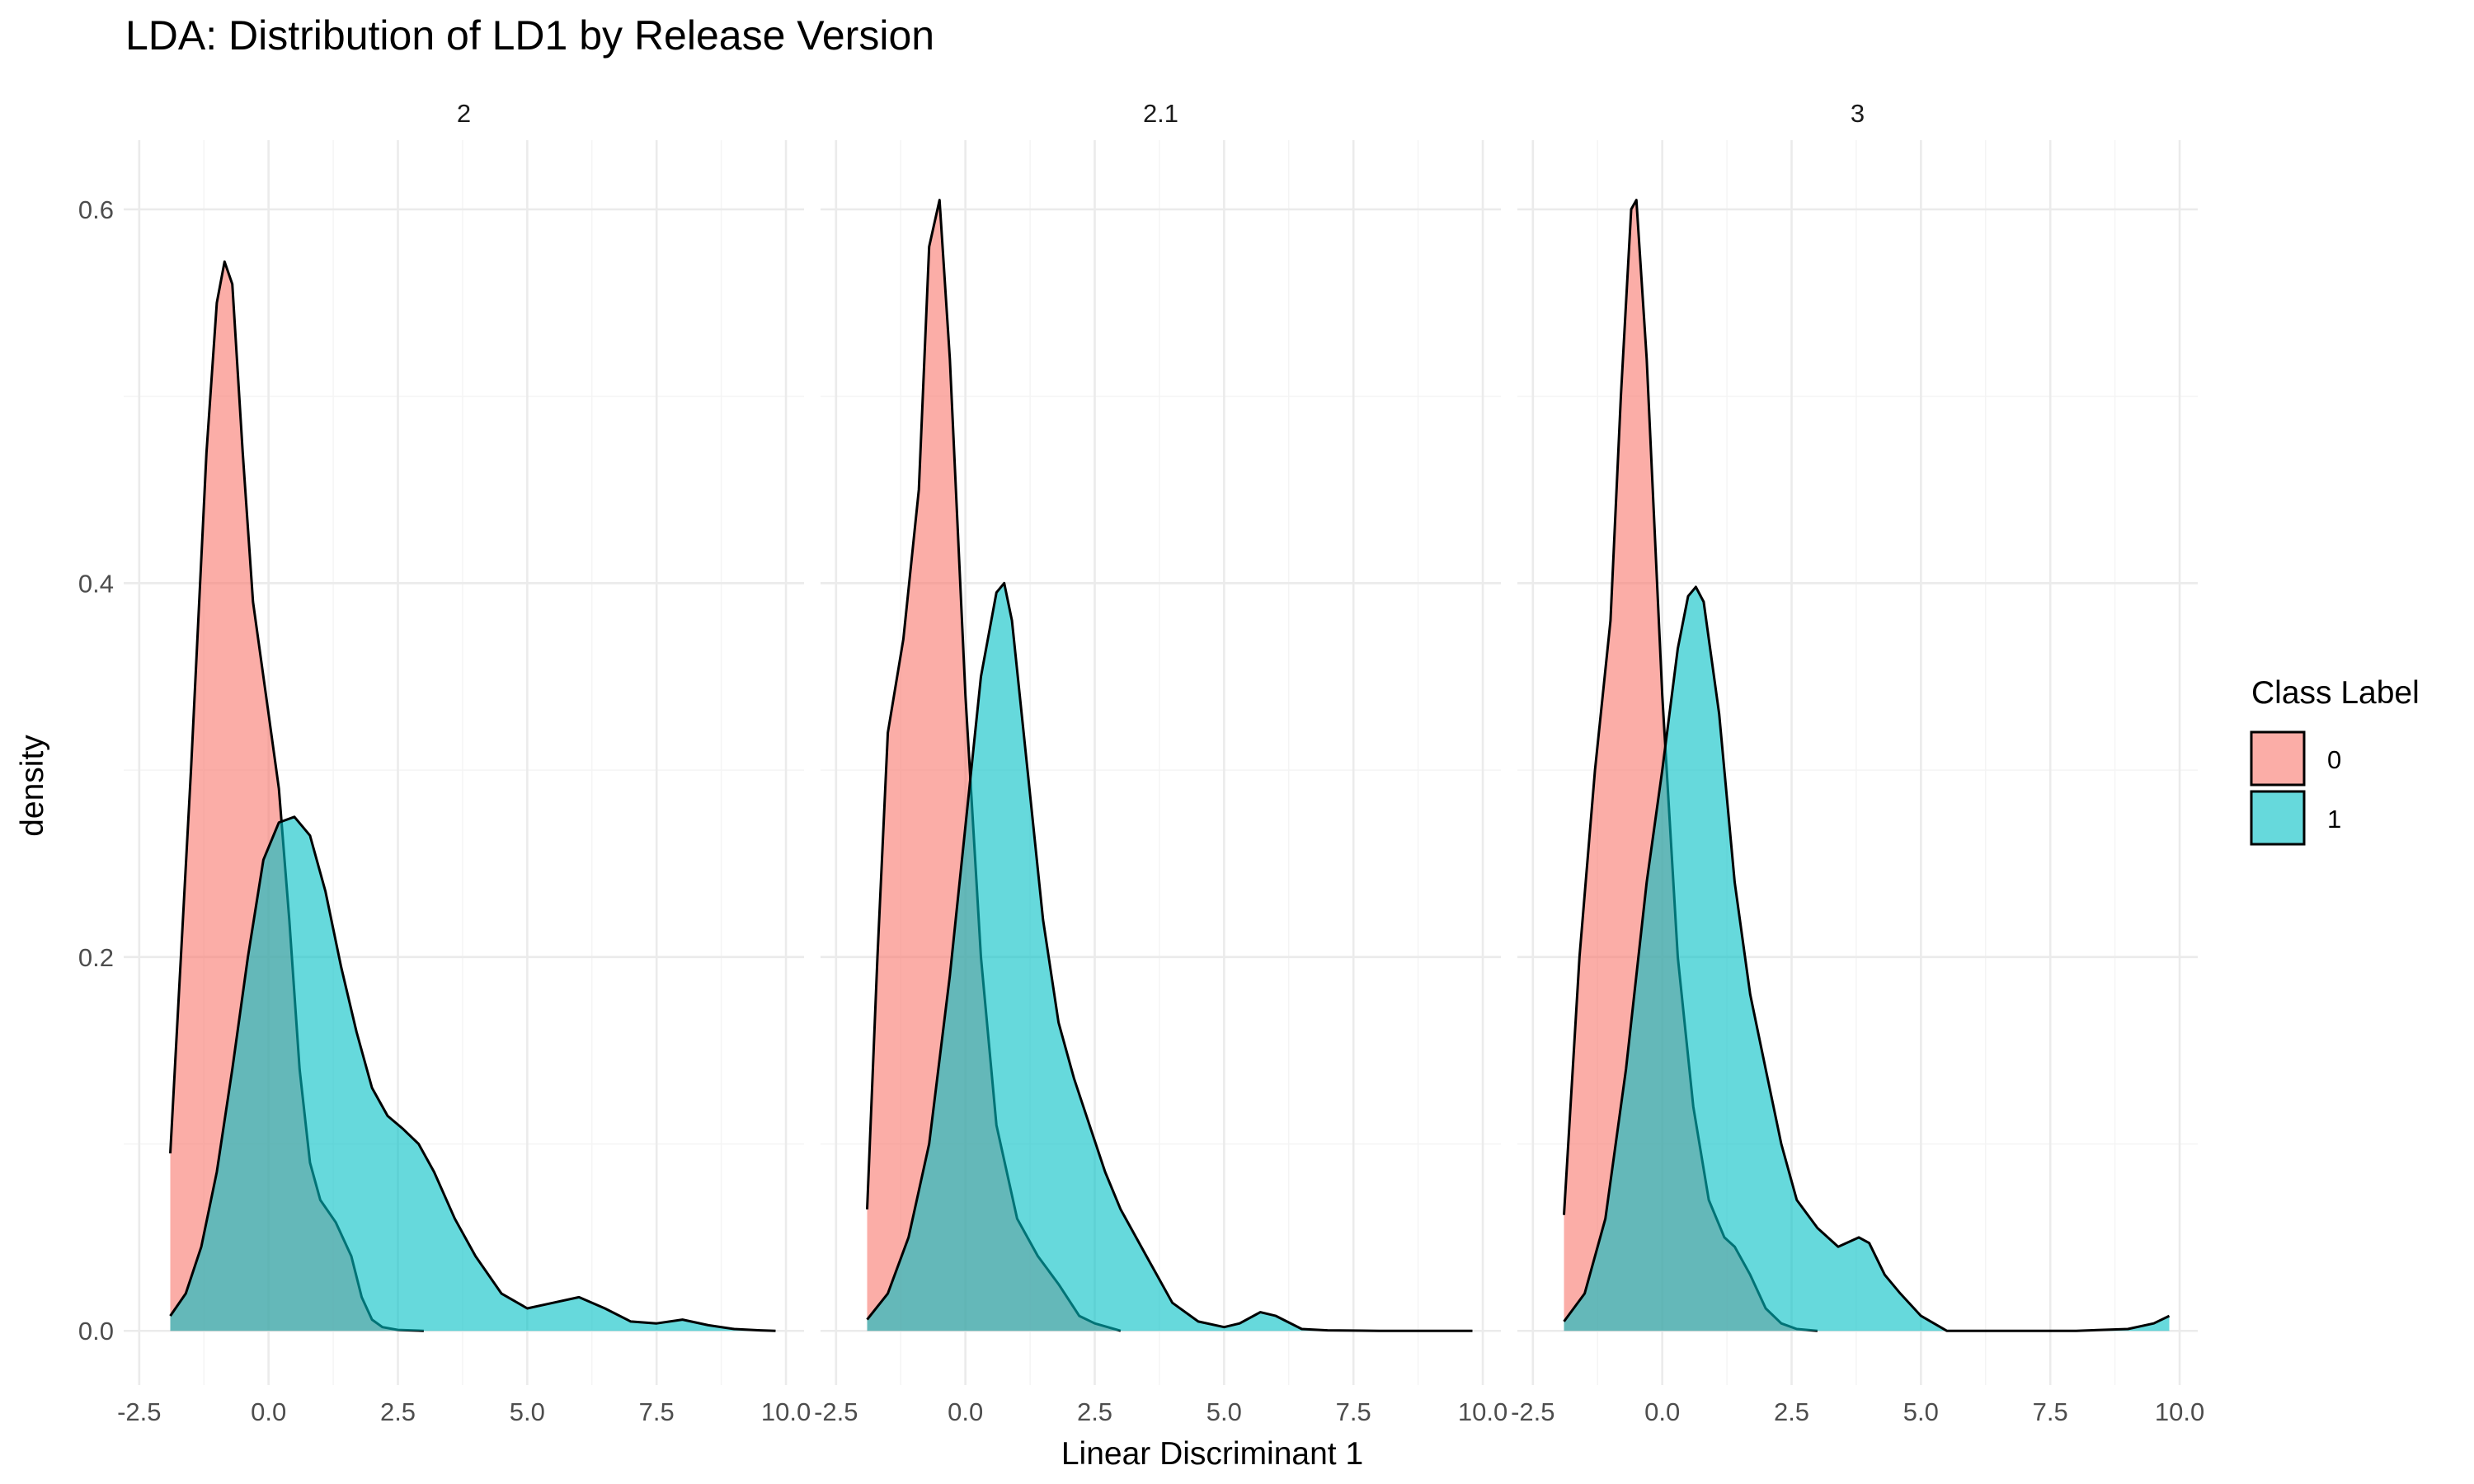 The width and height of the screenshot is (2474, 1484). What do you see at coordinates (2334, 819) in the screenshot?
I see `legend-label-1: 1` at bounding box center [2334, 819].